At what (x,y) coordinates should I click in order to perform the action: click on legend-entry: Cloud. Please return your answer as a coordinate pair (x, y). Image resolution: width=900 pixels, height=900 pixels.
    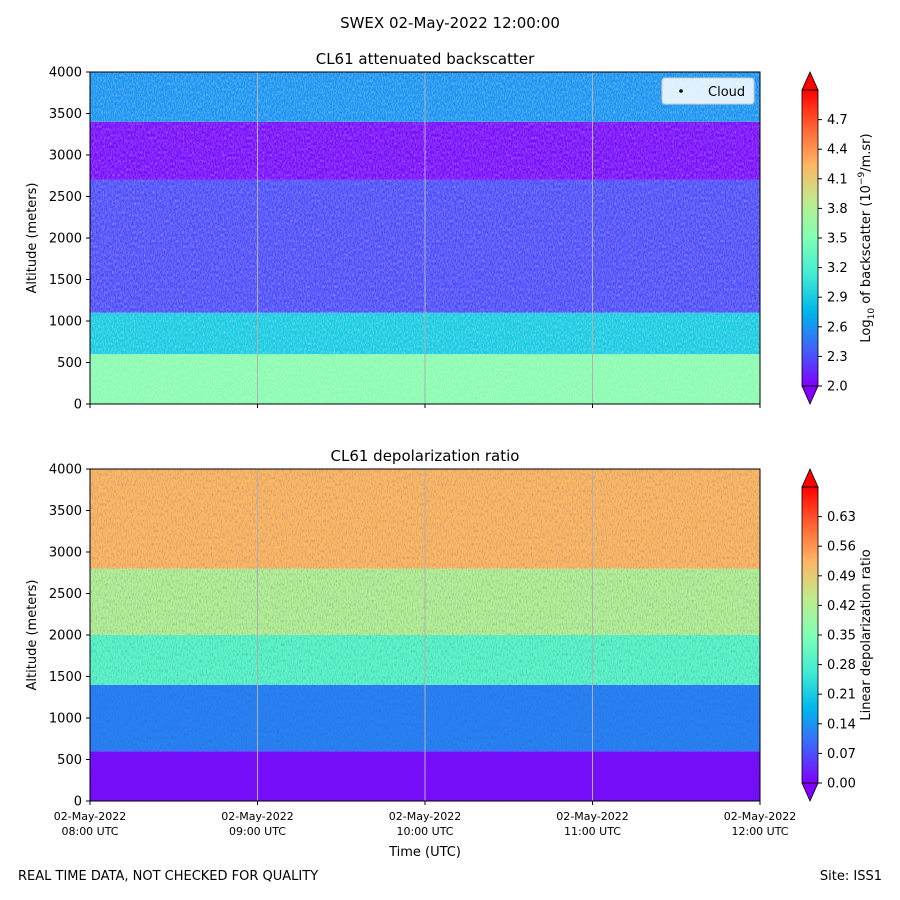
    Looking at the image, I should click on (726, 92).